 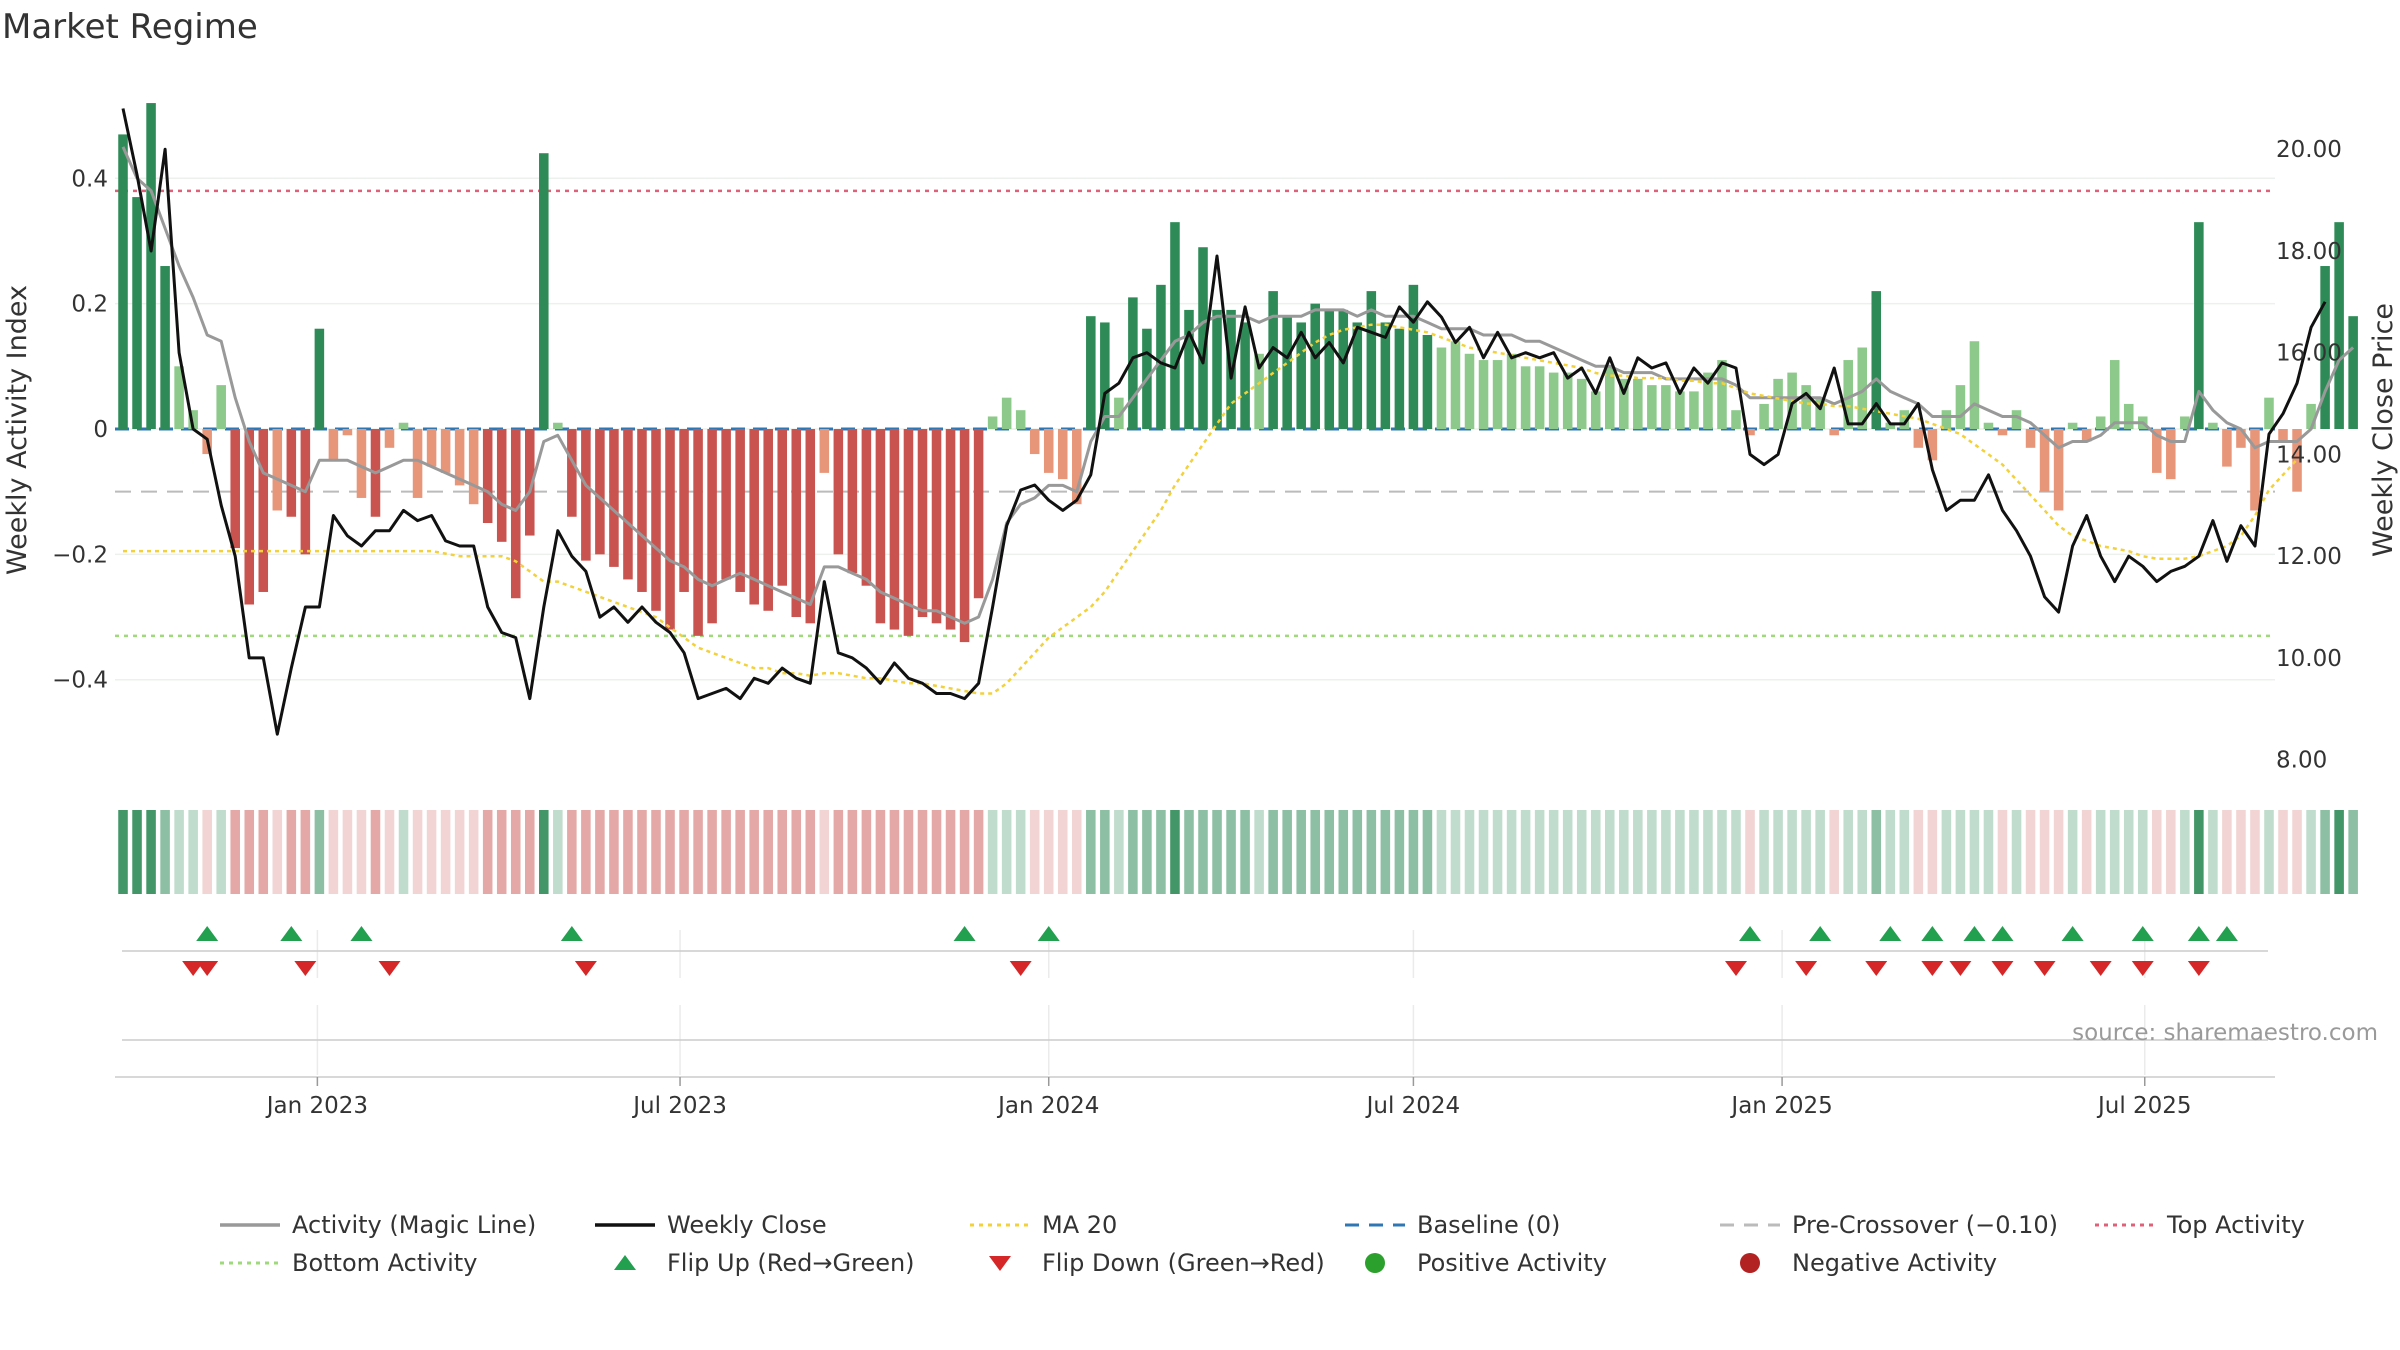 I want to click on legend-item-posdot: Positive Activity, so click(x=1486, y=1263).